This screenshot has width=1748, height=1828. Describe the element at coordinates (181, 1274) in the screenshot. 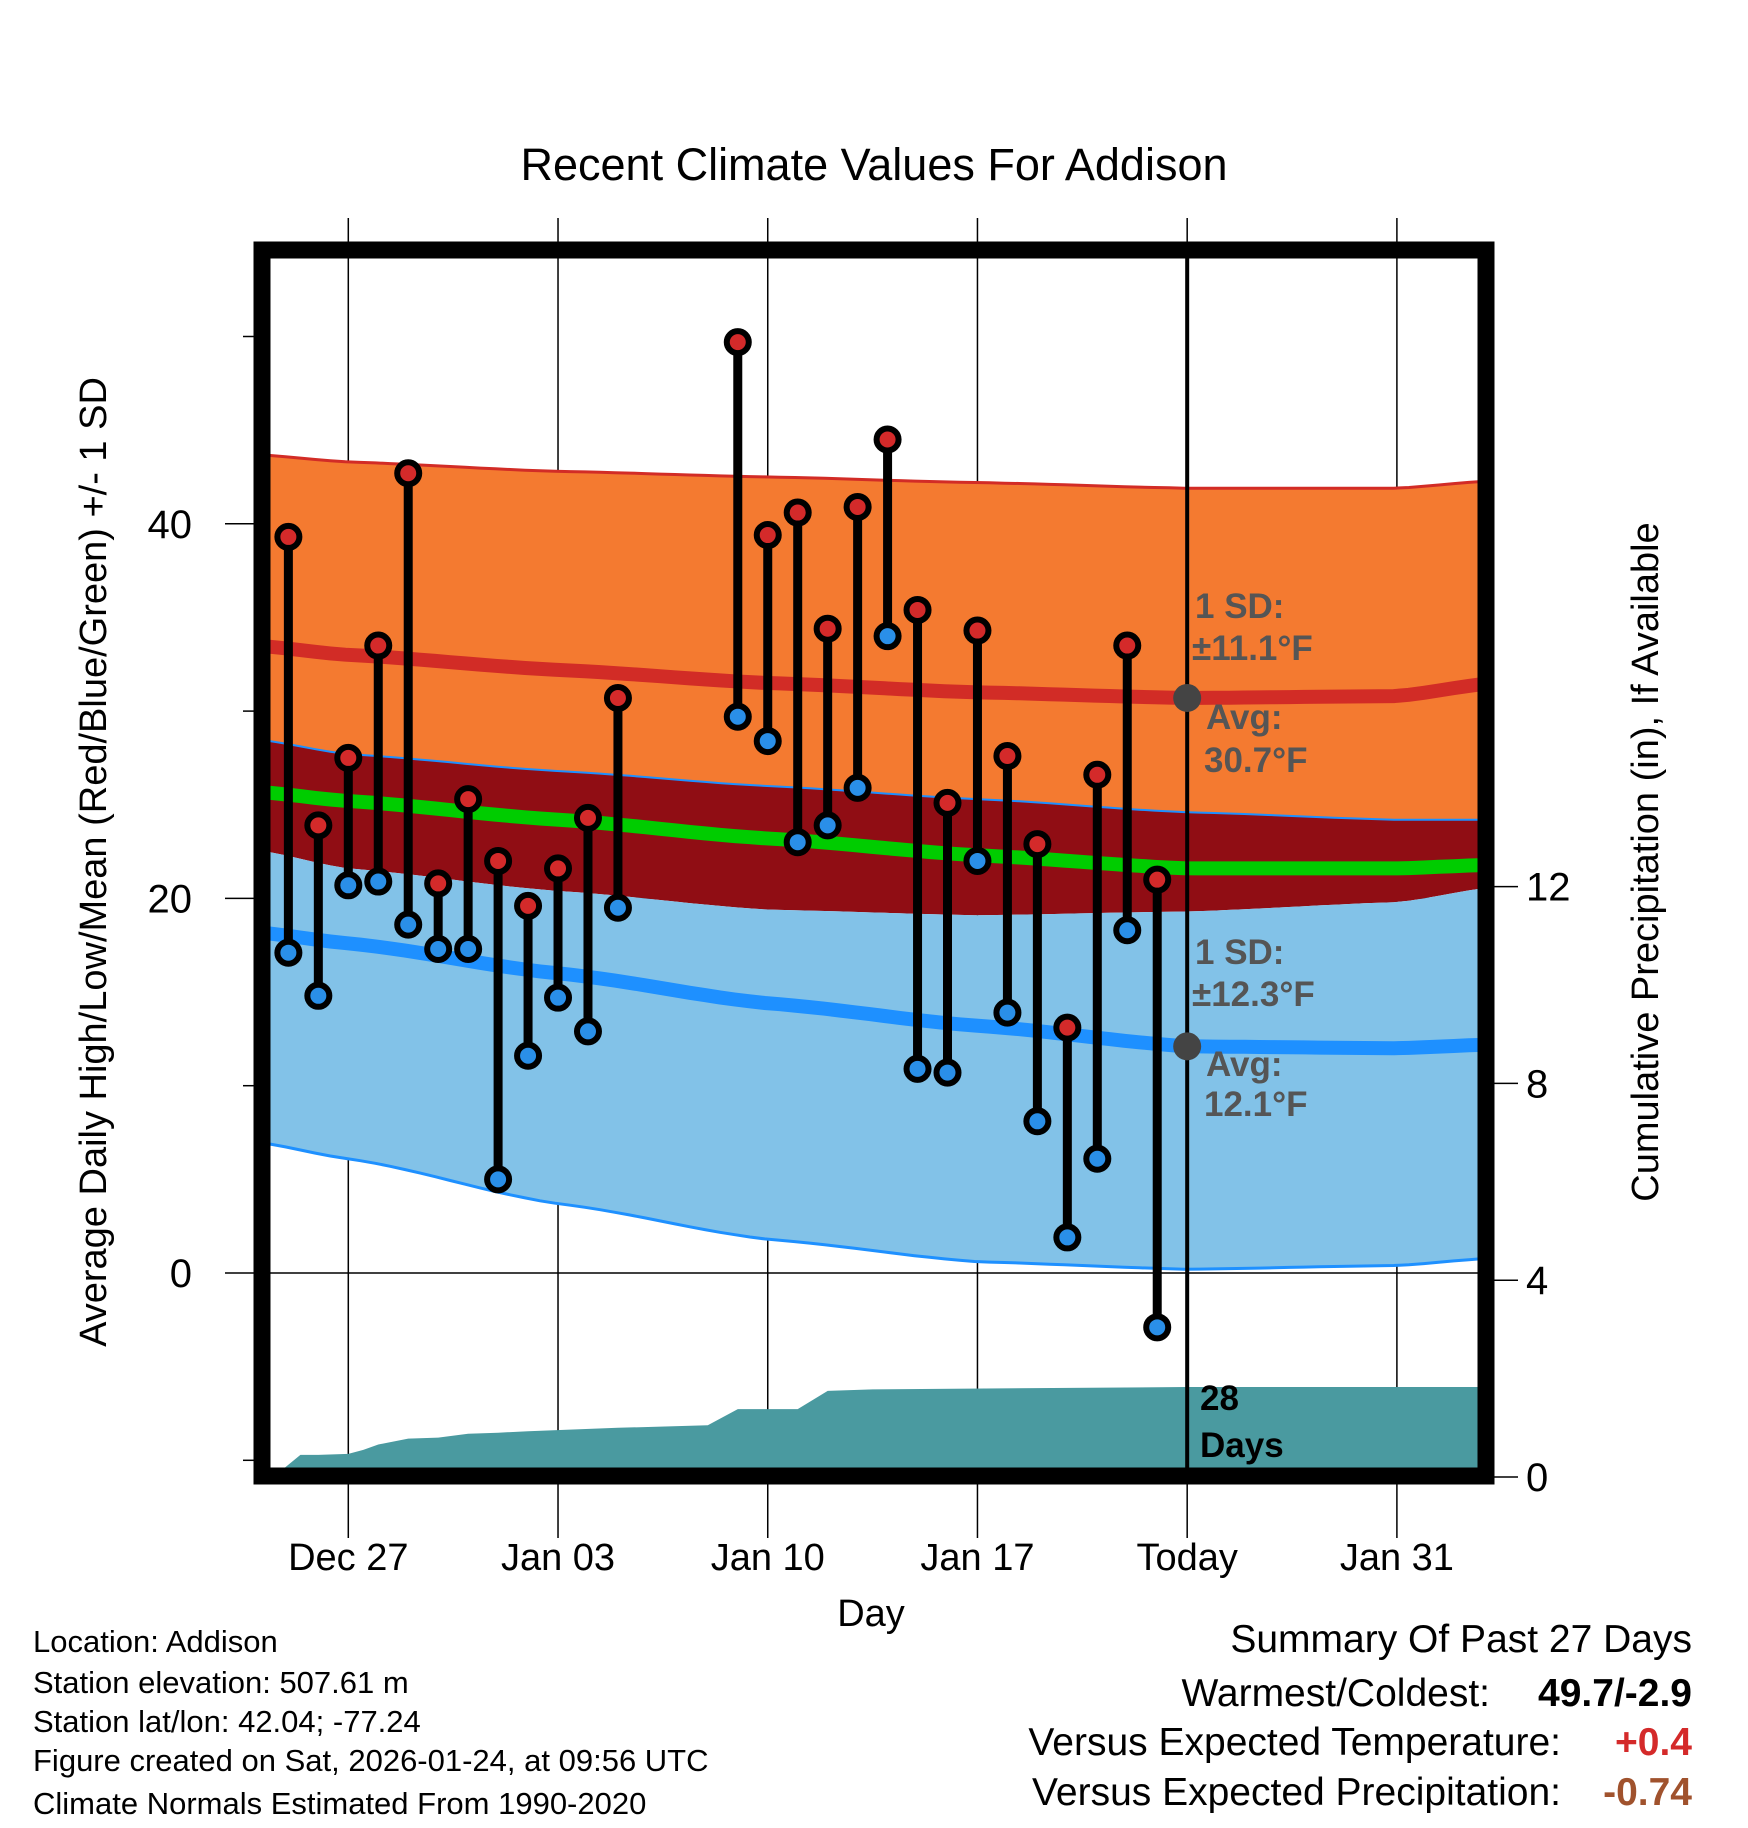

I see `y-tick-label: 0` at that location.